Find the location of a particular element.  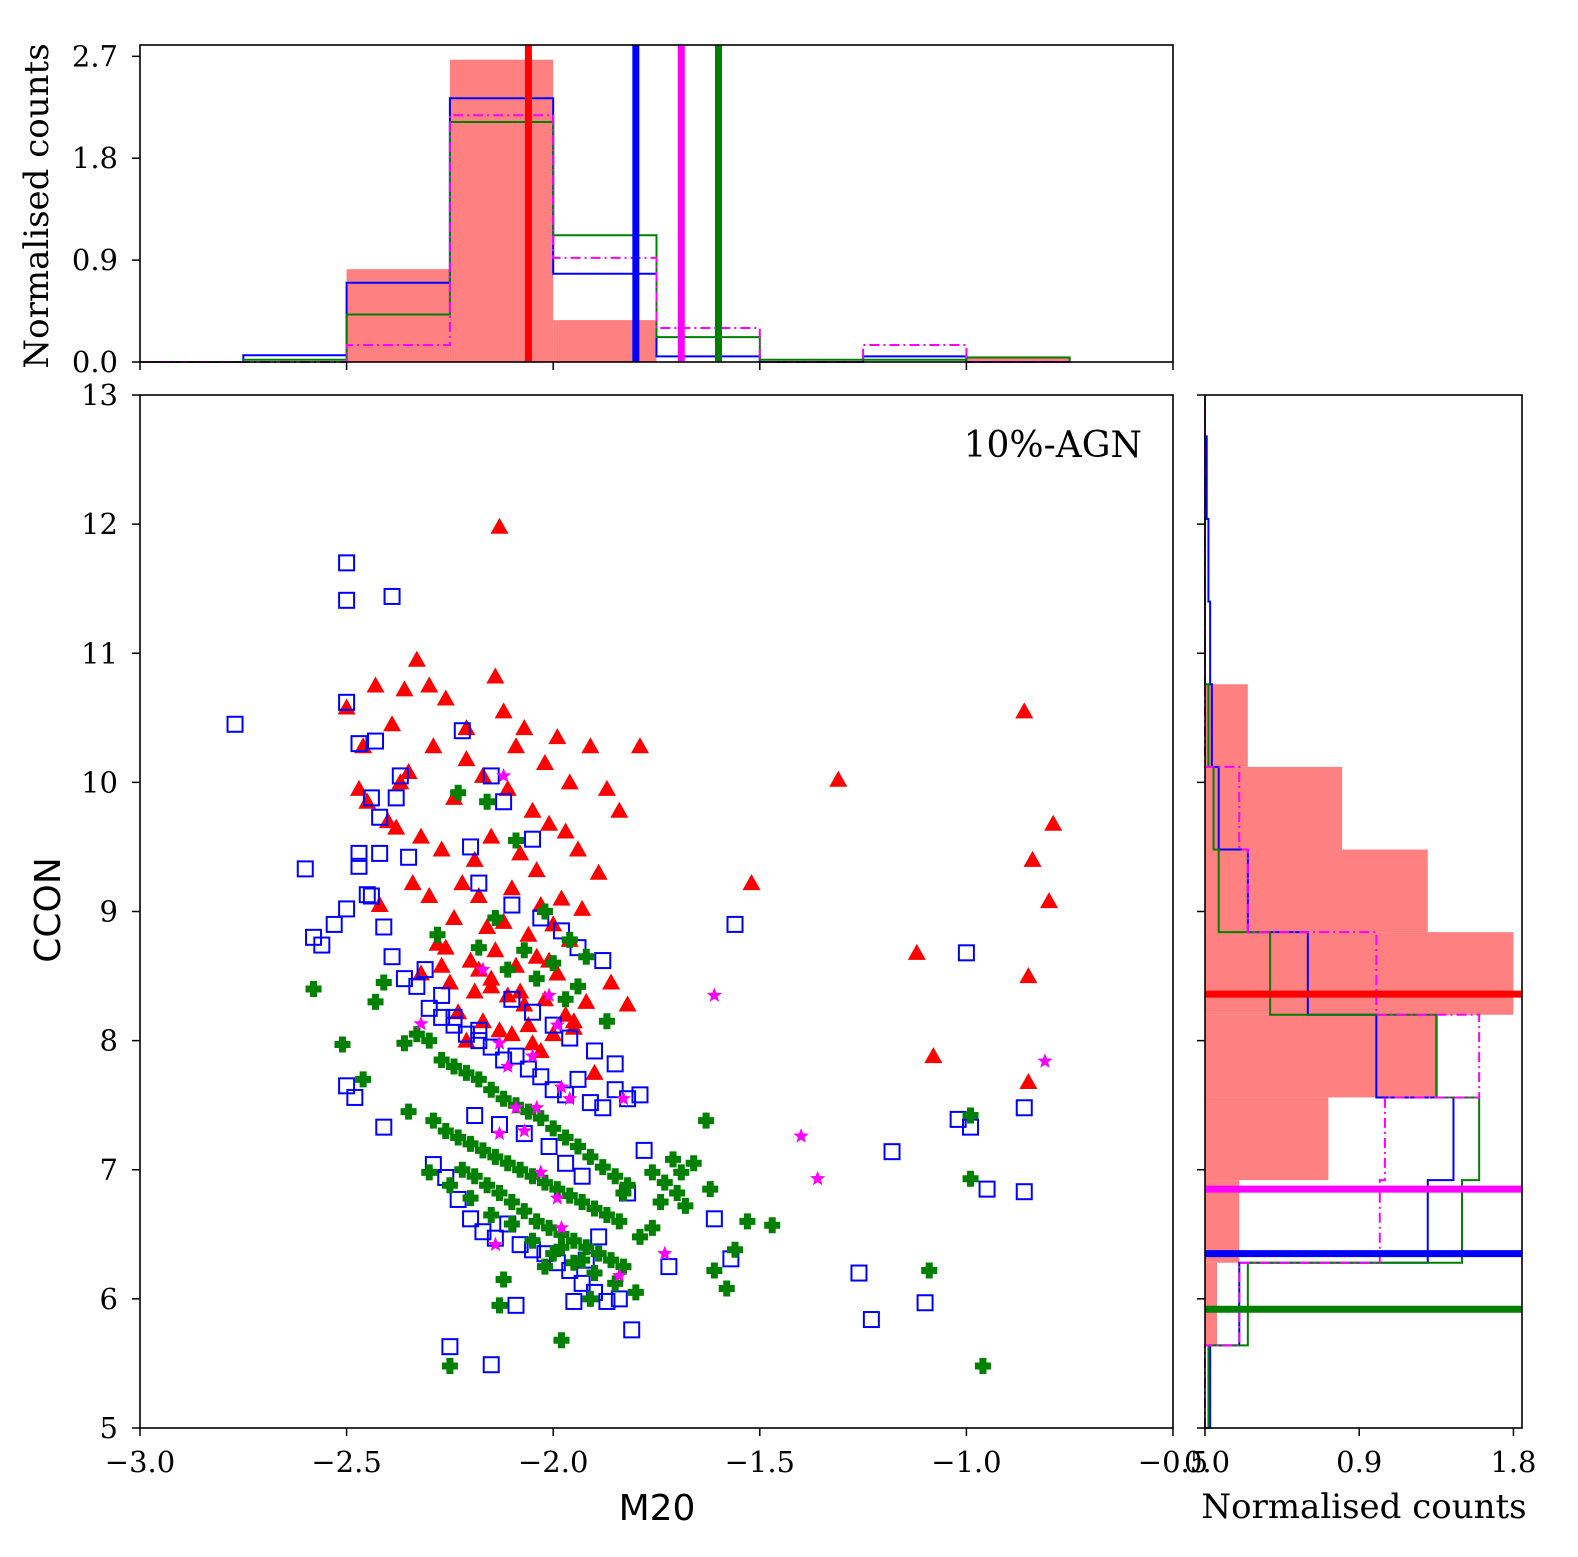

x-tick-label: −2.0 is located at coordinates (553, 1462).